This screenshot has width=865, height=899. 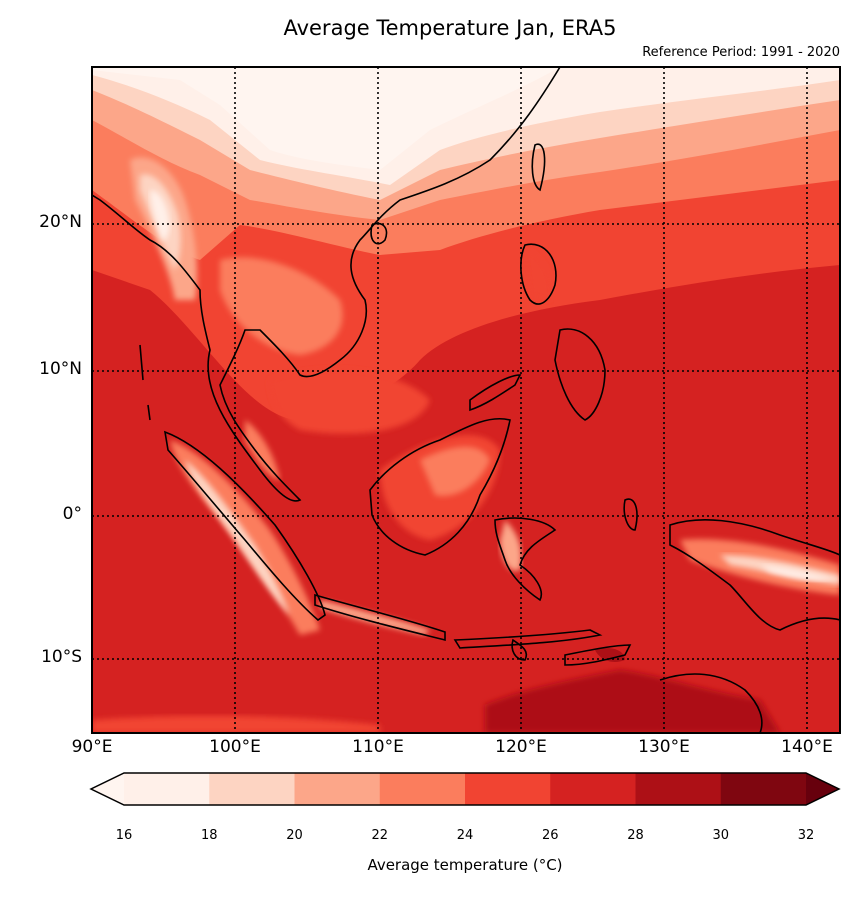 What do you see at coordinates (664, 747) in the screenshot?
I see `lon-tick-130e: 130°E` at bounding box center [664, 747].